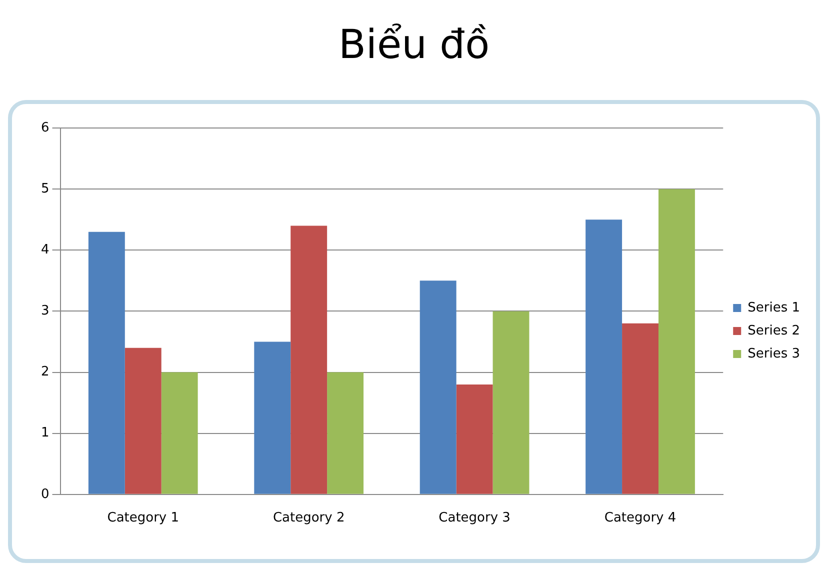 This screenshot has width=828, height=571. I want to click on y-tick-label: 1, so click(45, 433).